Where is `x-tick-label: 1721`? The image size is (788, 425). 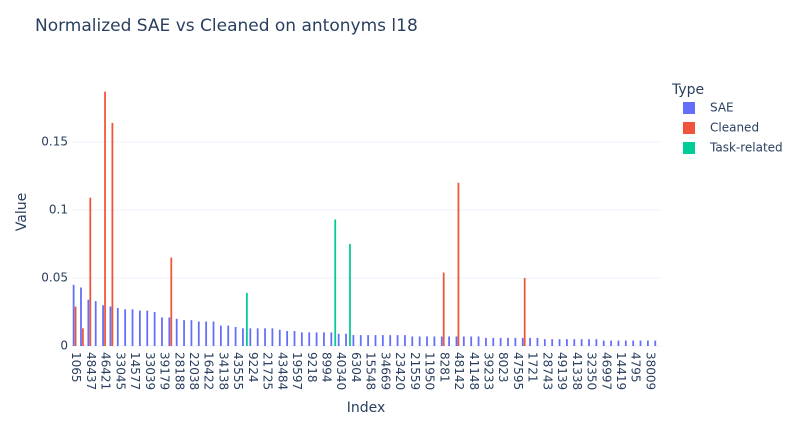 x-tick-label: 1721 is located at coordinates (533, 367).